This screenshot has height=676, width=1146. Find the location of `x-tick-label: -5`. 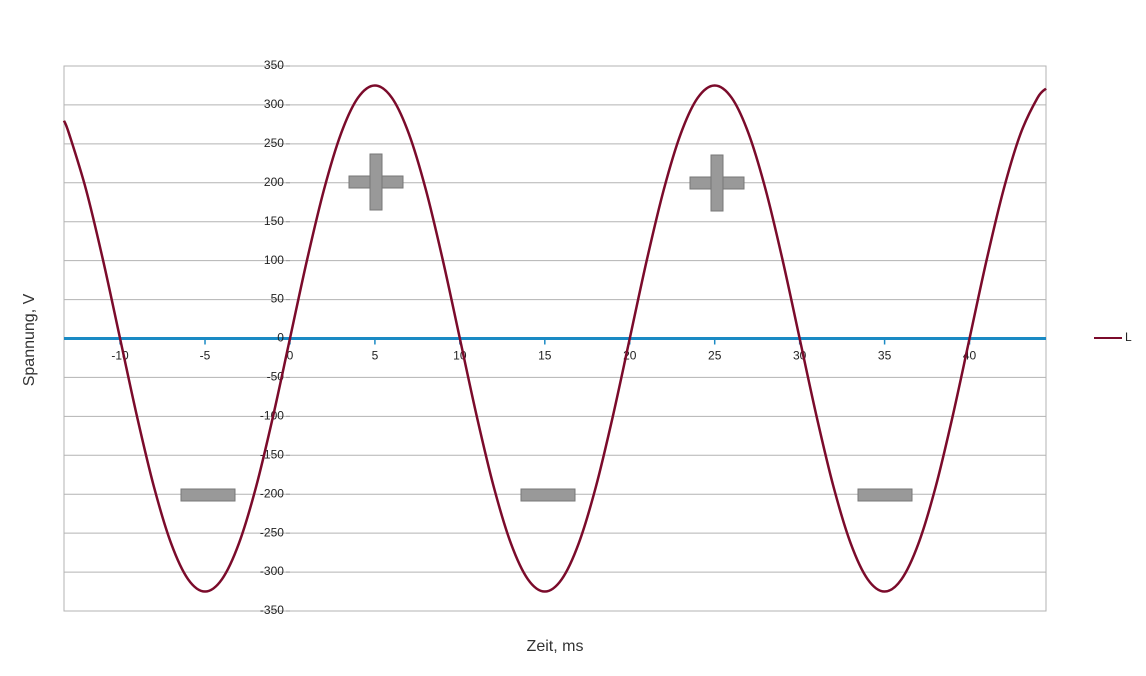

x-tick-label: -5 is located at coordinates (205, 356).